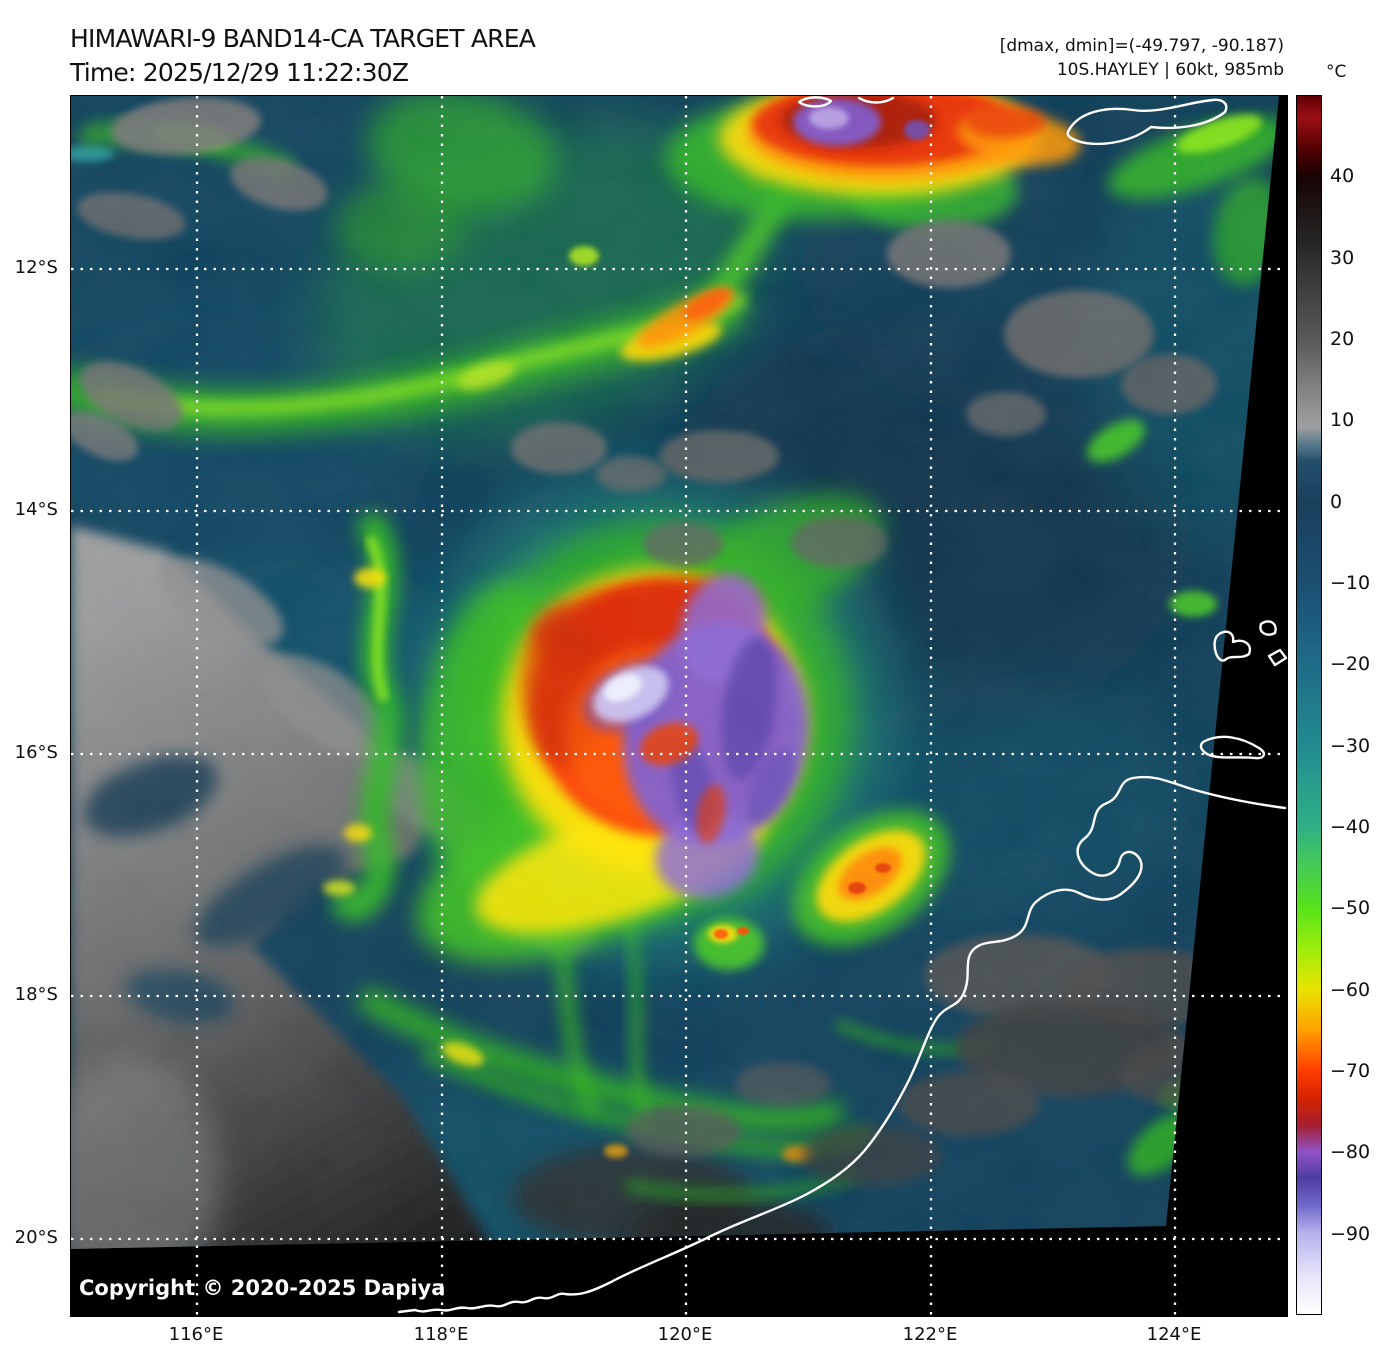 Image resolution: width=1388 pixels, height=1359 pixels. I want to click on dmax-dmin-label: [dmax, dmin]=(-49.797, -90.187), so click(1141, 46).